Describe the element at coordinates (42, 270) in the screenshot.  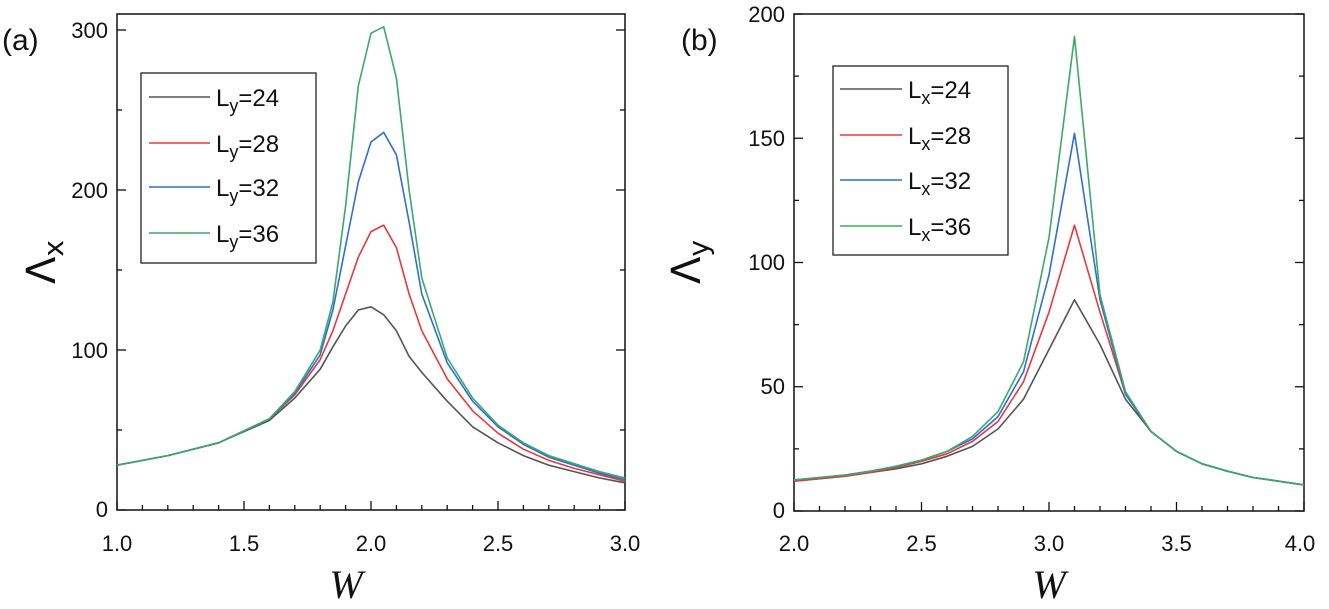
I see `panel-a-ylabel-main: Λ` at that location.